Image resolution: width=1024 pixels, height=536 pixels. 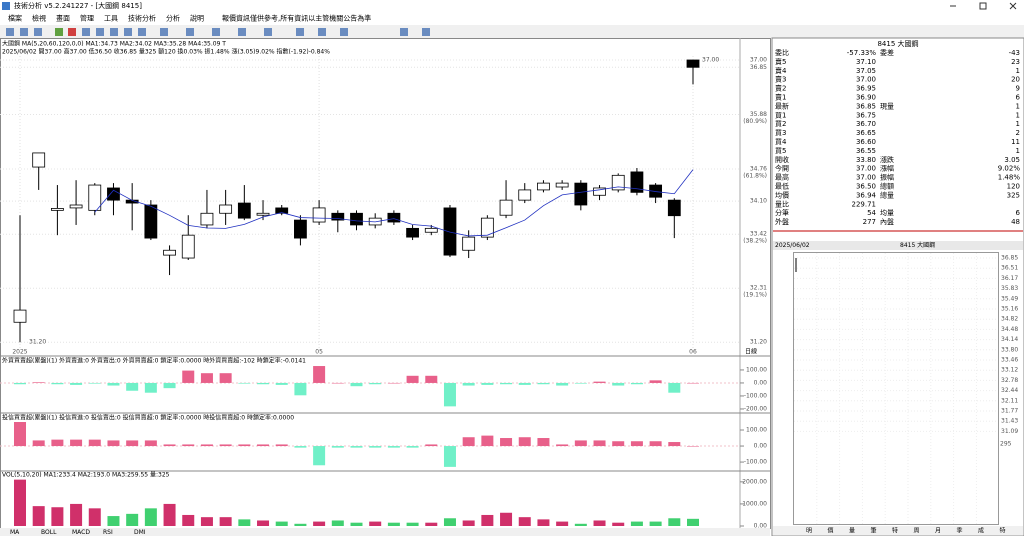 What do you see at coordinates (1013, 6) in the screenshot?
I see `close-button` at bounding box center [1013, 6].